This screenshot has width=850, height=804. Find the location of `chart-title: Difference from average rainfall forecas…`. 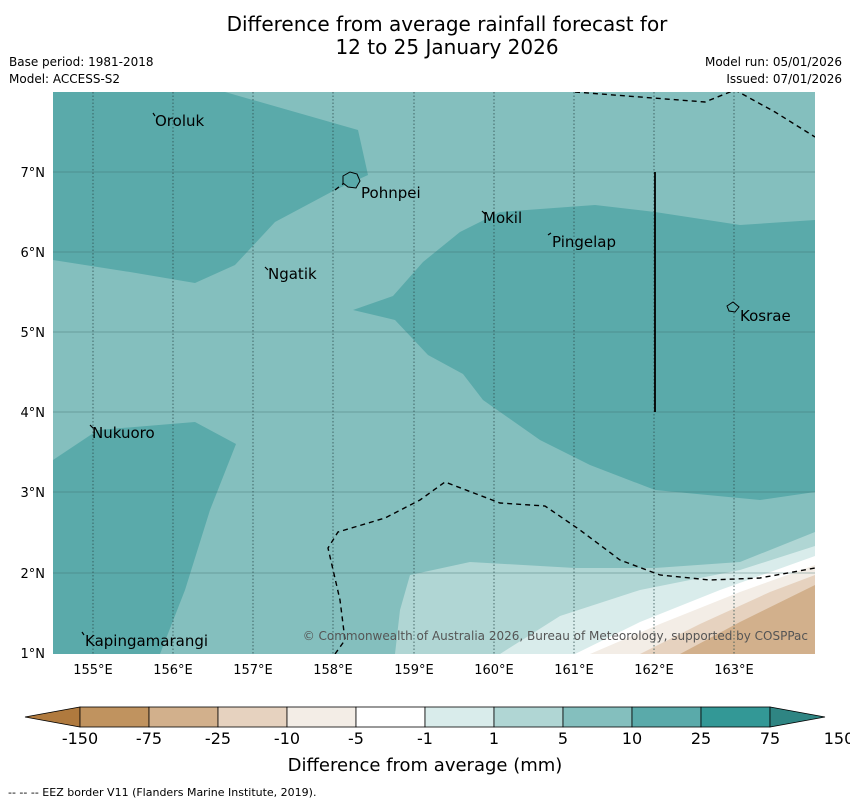

chart-title: Difference from average rainfall forecas… is located at coordinates (425, 36).